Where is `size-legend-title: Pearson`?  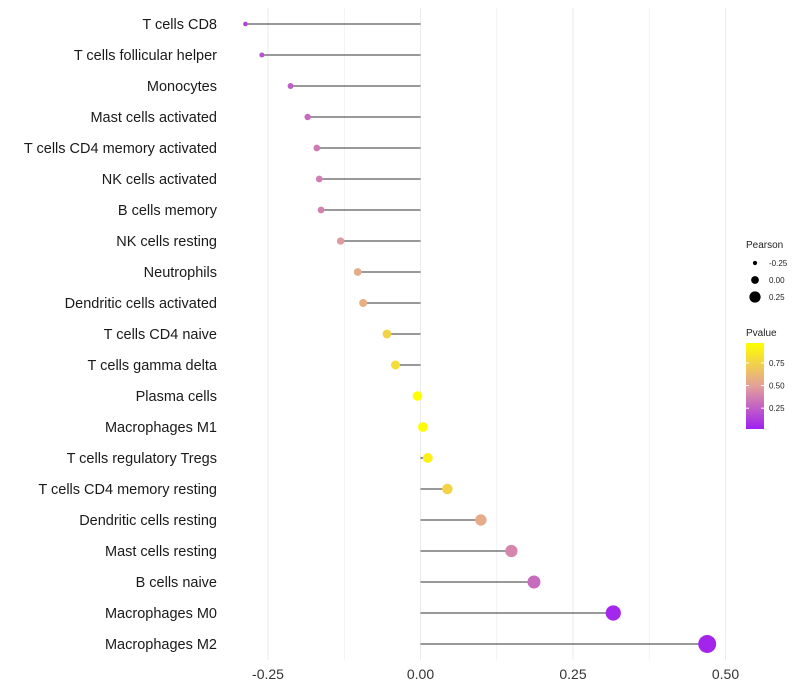
size-legend-title: Pearson is located at coordinates (764, 245).